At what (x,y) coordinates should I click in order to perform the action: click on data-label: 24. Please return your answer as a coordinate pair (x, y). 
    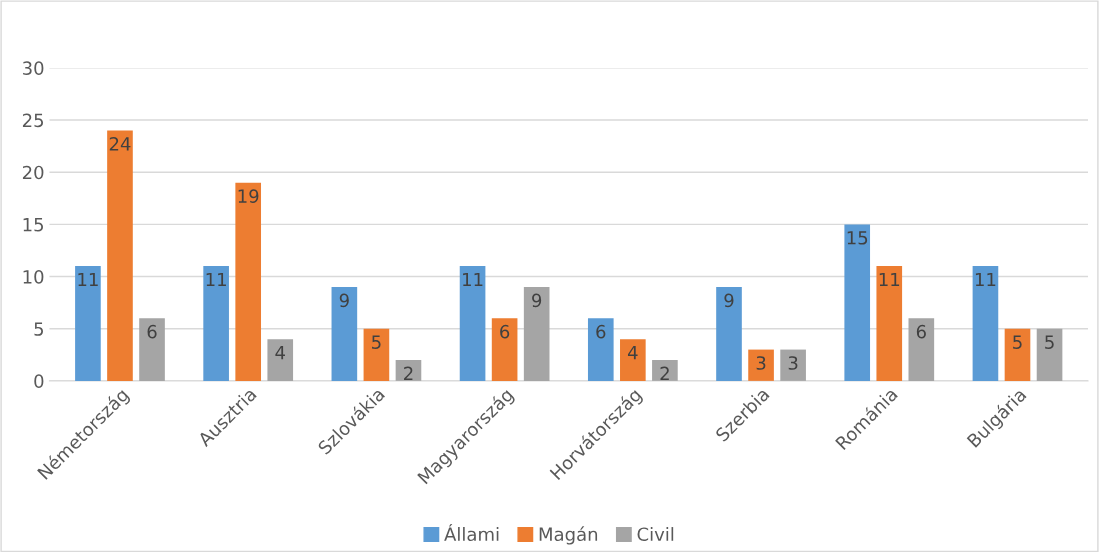
    Looking at the image, I should click on (120, 144).